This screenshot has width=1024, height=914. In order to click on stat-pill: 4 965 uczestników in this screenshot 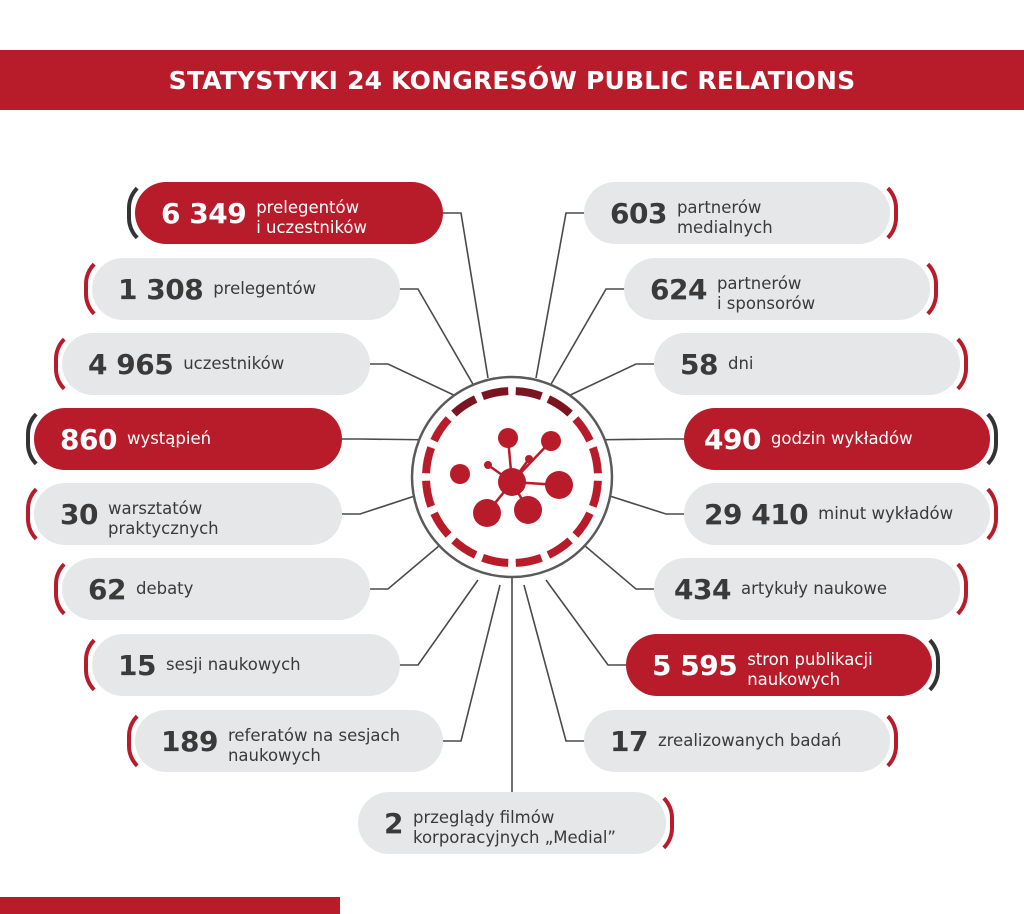, I will do `click(212, 364)`.